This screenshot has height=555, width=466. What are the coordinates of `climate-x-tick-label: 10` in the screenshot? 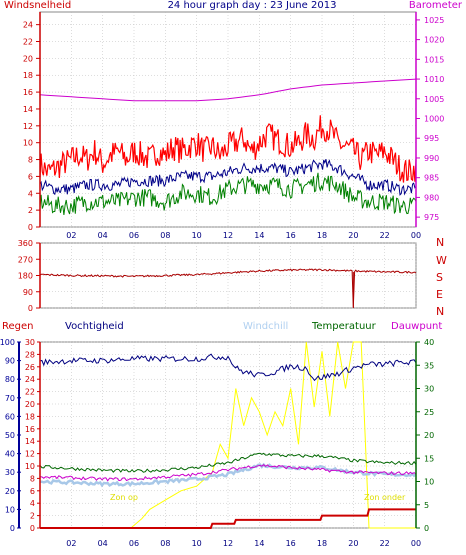 It's located at (197, 543).